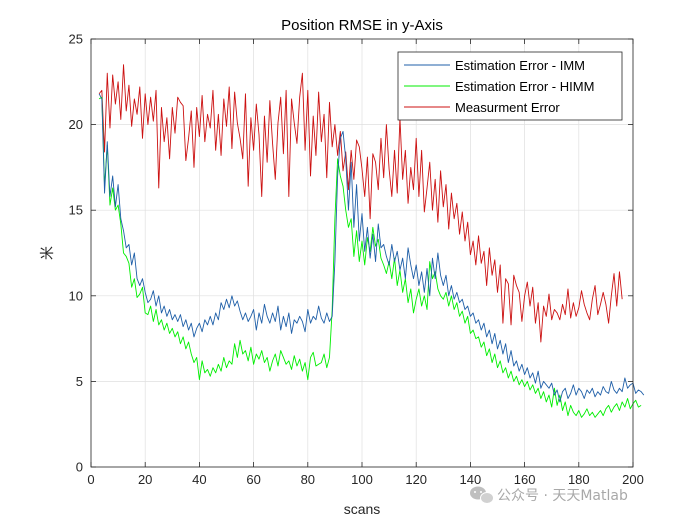 The height and width of the screenshot is (525, 700). What do you see at coordinates (76, 295) in the screenshot?
I see `y-tick-label: 10` at bounding box center [76, 295].